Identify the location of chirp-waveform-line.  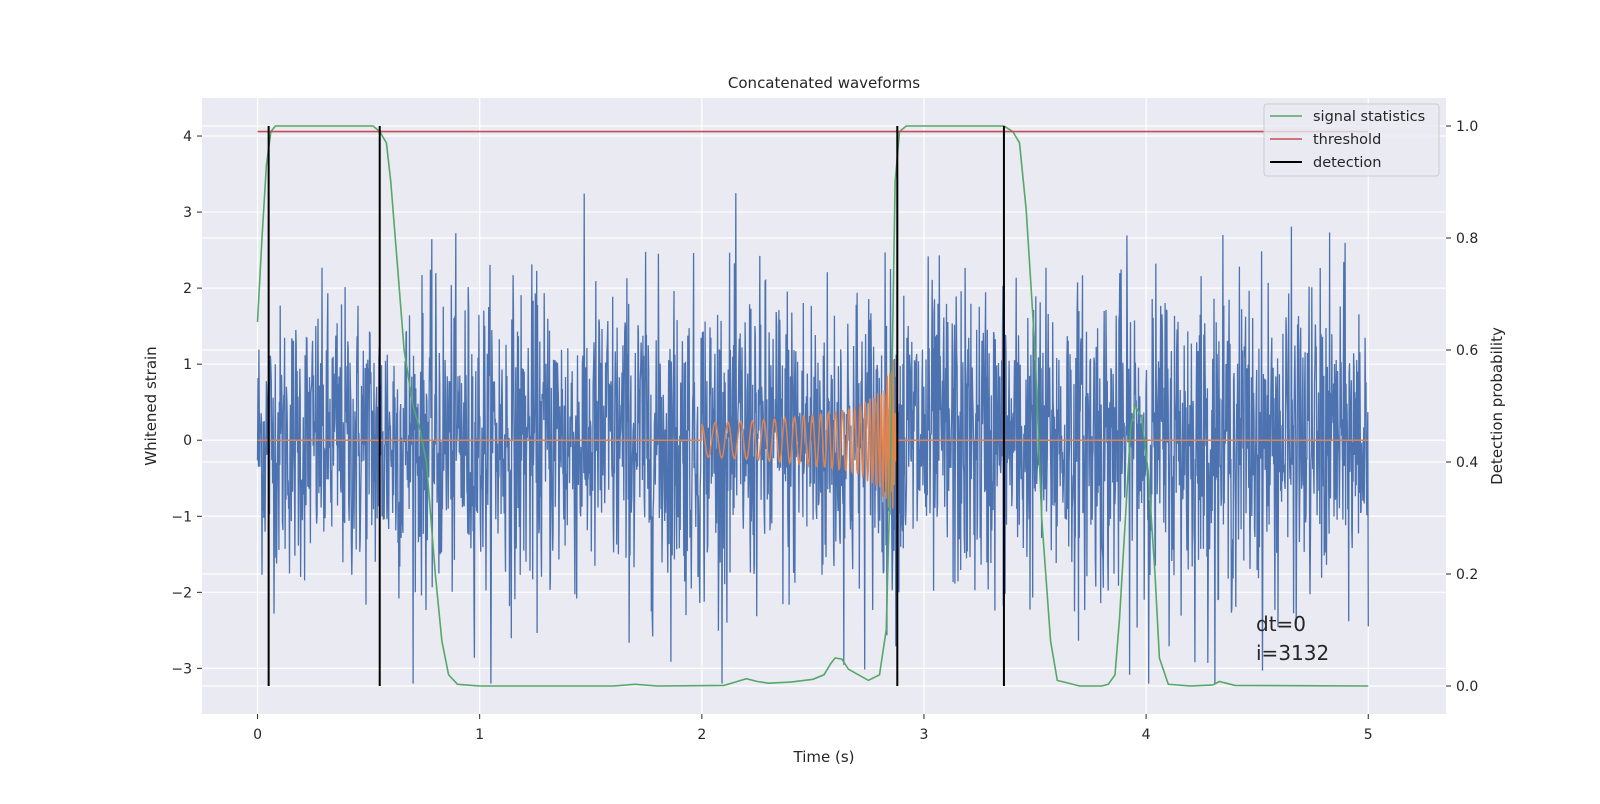
(813, 434).